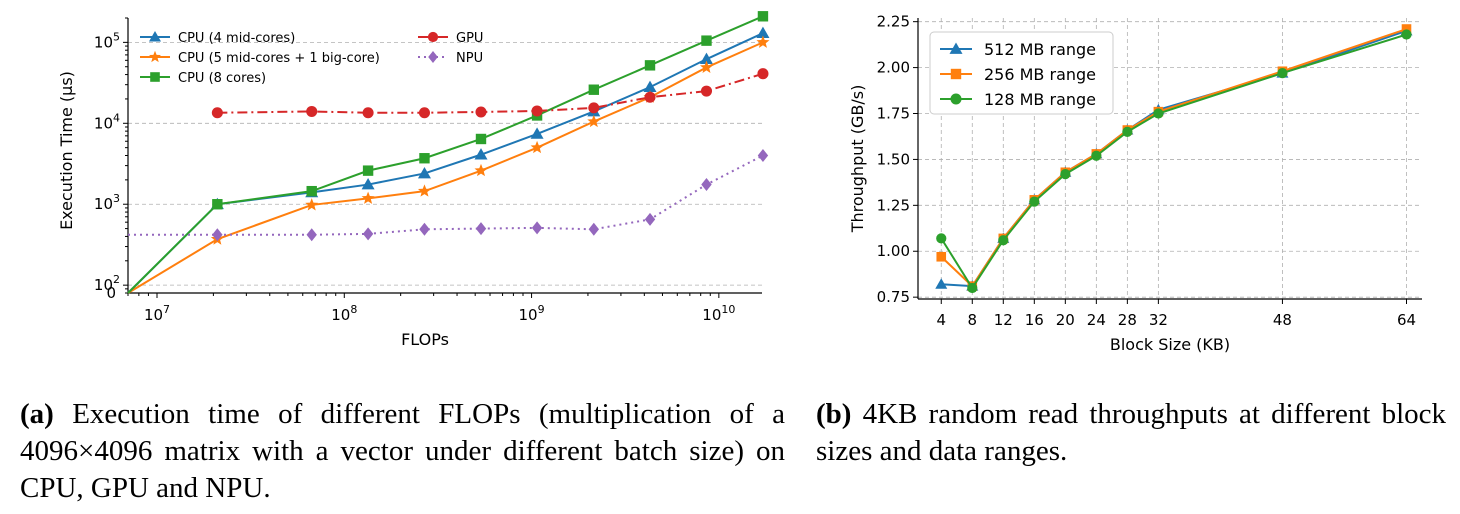 This screenshot has width=1460, height=514. What do you see at coordinates (1096, 320) in the screenshot?
I see `x-tick-label-b: 24` at bounding box center [1096, 320].